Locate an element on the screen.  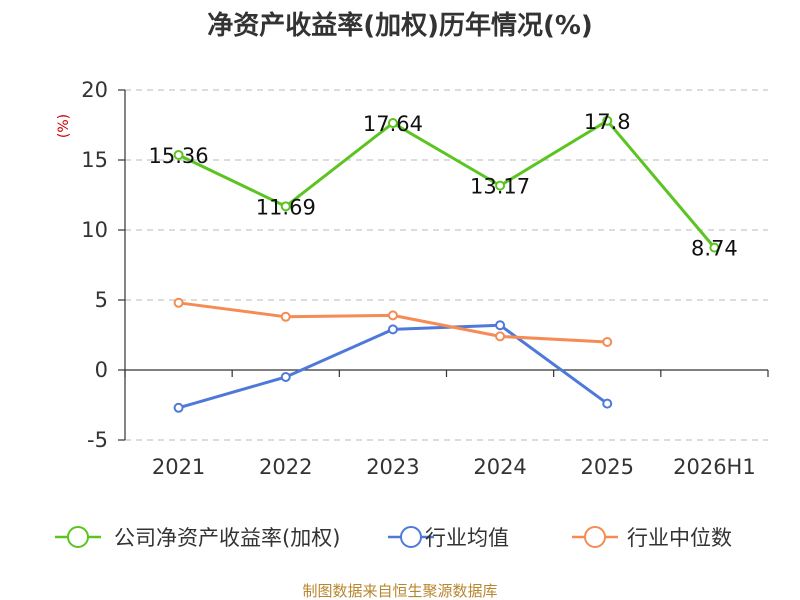
y-tick-label: 20 is located at coordinates (94, 90).